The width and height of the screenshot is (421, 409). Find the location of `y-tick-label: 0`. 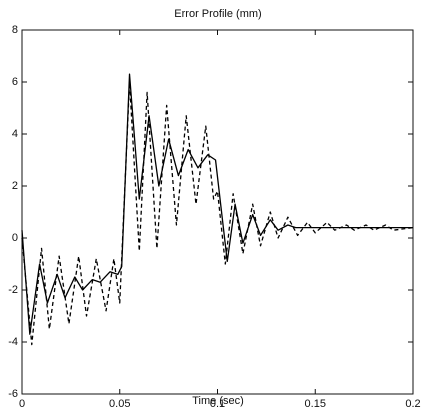

y-tick-label: 0 is located at coordinates (15, 238).